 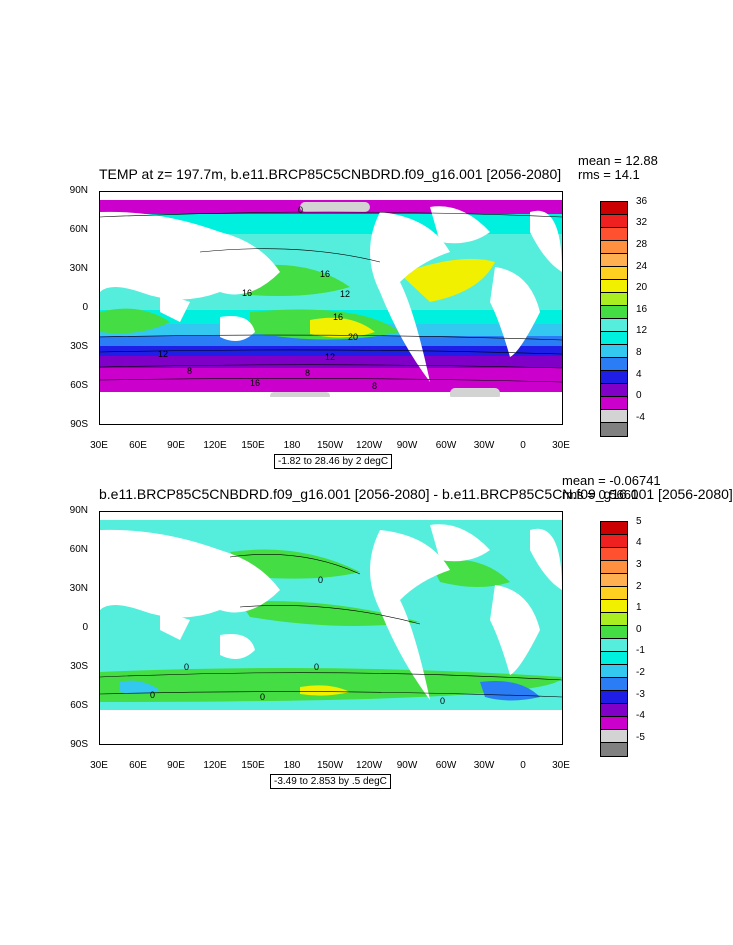 What do you see at coordinates (611, 480) in the screenshot?
I see `mean-value: mean = -0.06741` at bounding box center [611, 480].